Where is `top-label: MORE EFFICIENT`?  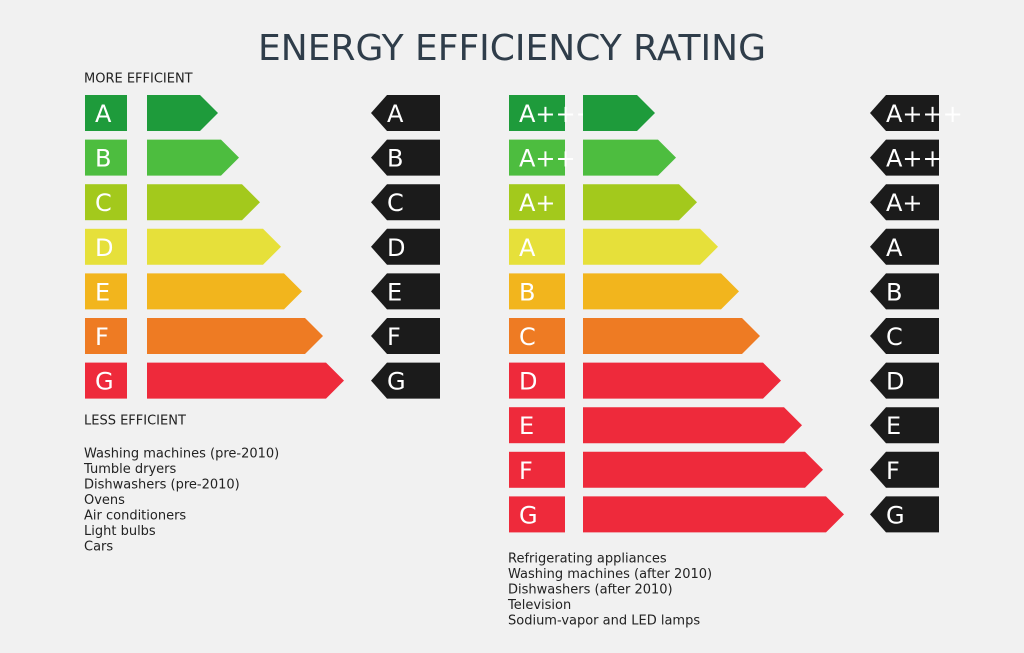 top-label: MORE EFFICIENT is located at coordinates (138, 79).